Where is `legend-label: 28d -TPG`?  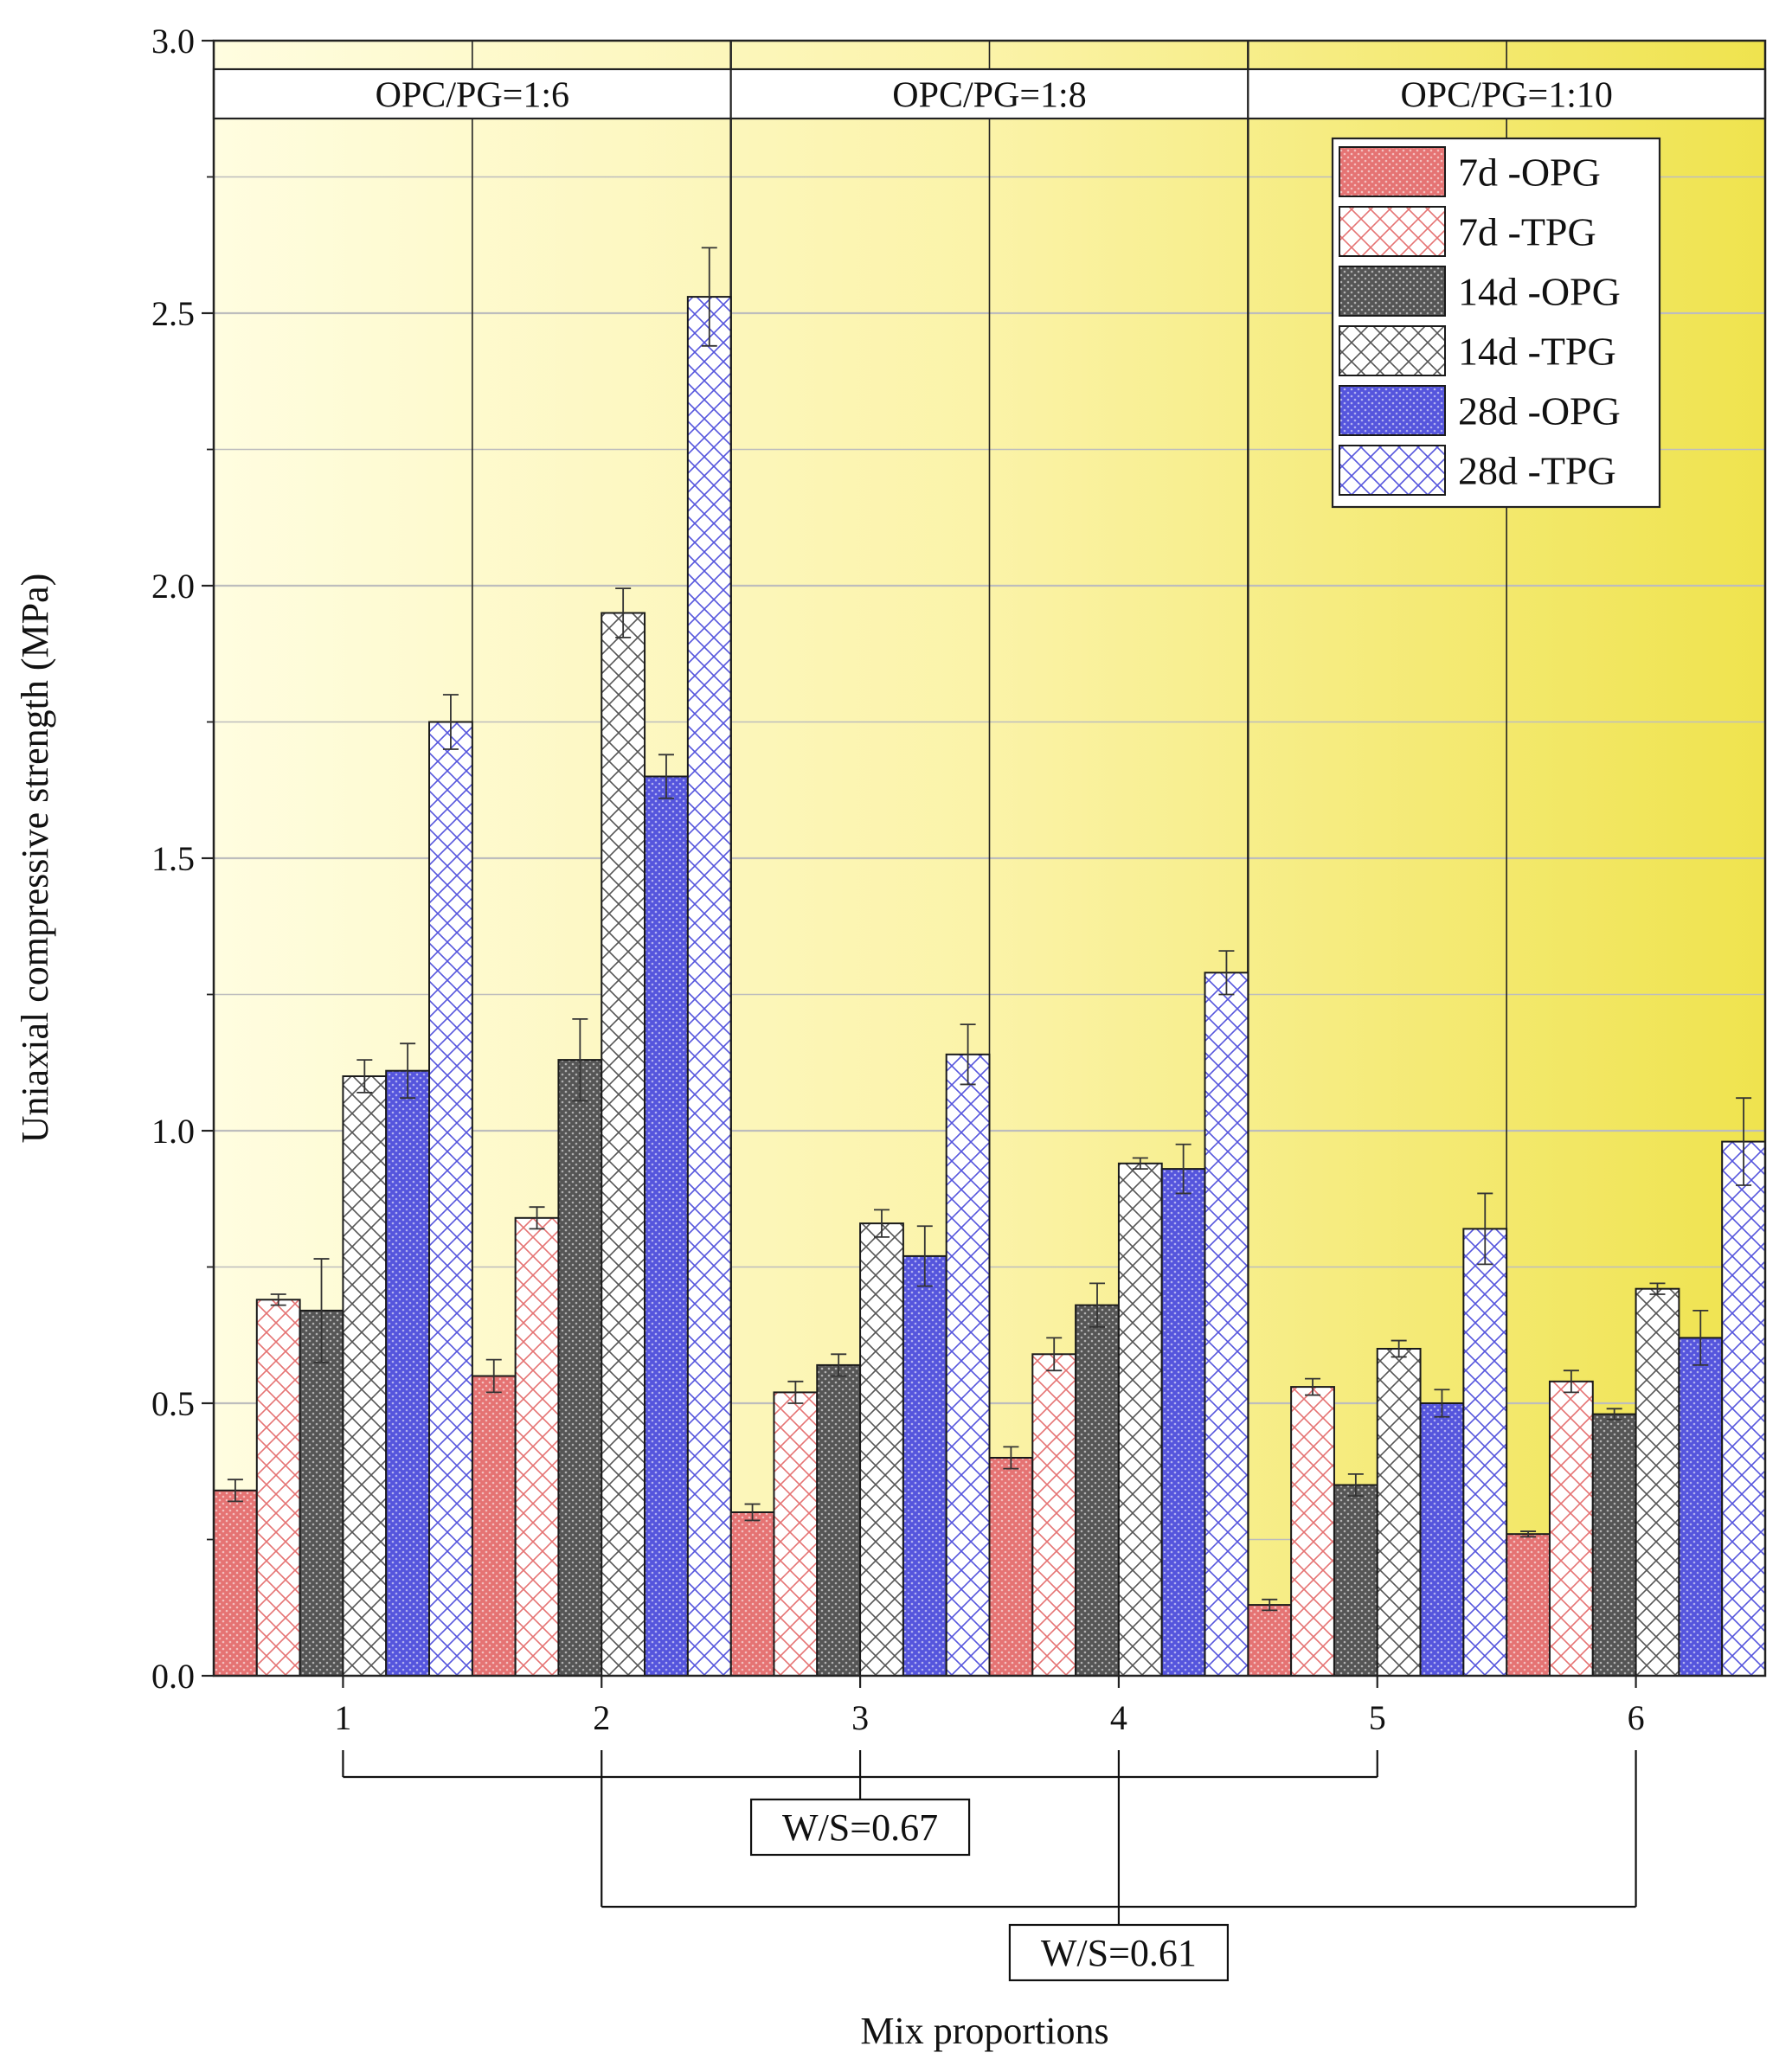
legend-label: 28d -TPG is located at coordinates (1537, 471).